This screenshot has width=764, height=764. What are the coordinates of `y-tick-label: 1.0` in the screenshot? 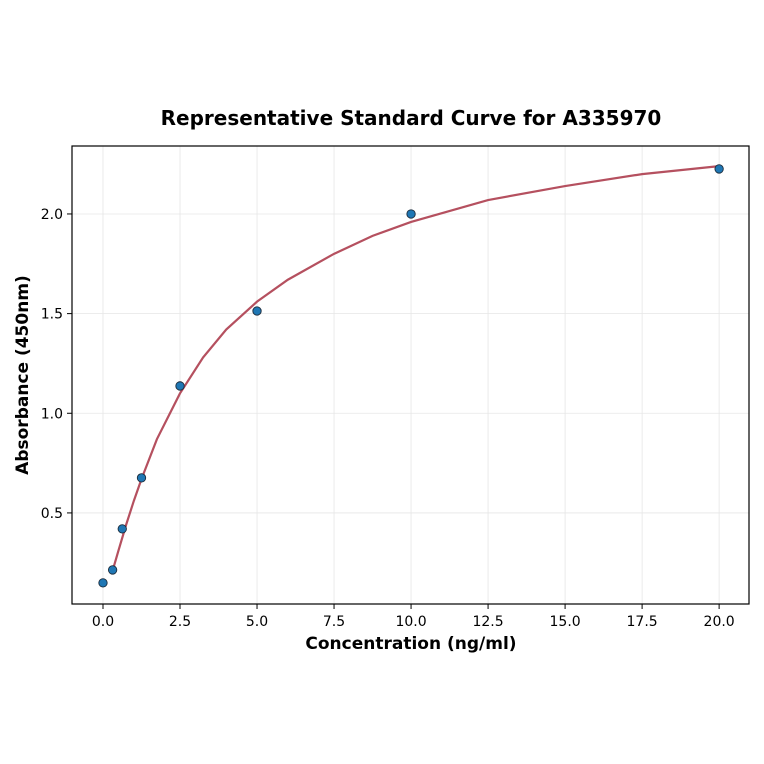 It's located at (52, 414).